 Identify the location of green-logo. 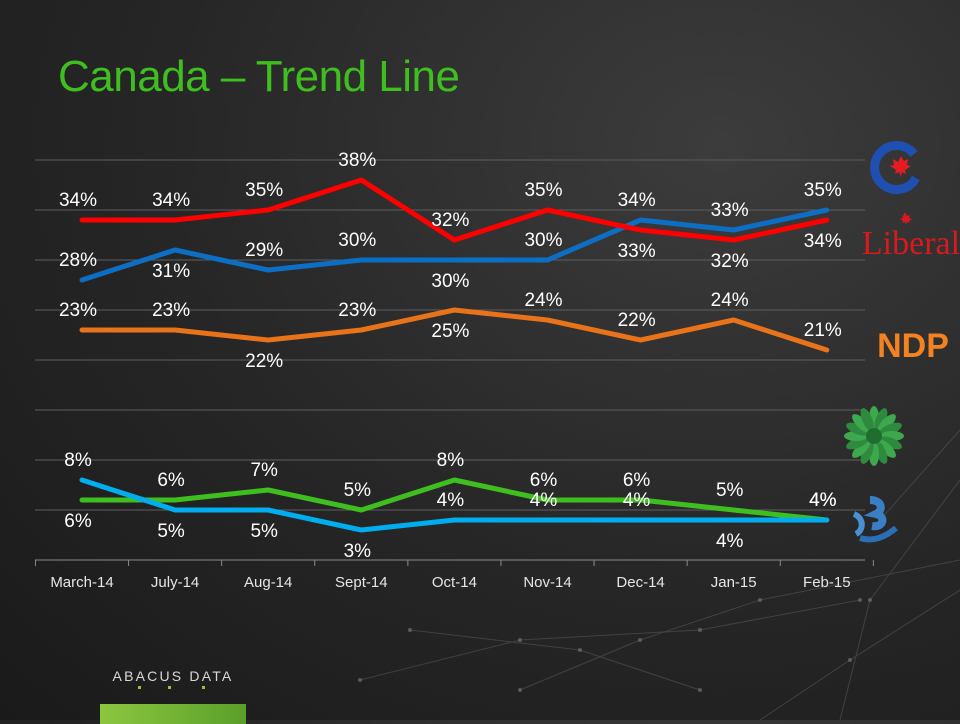
(874, 436).